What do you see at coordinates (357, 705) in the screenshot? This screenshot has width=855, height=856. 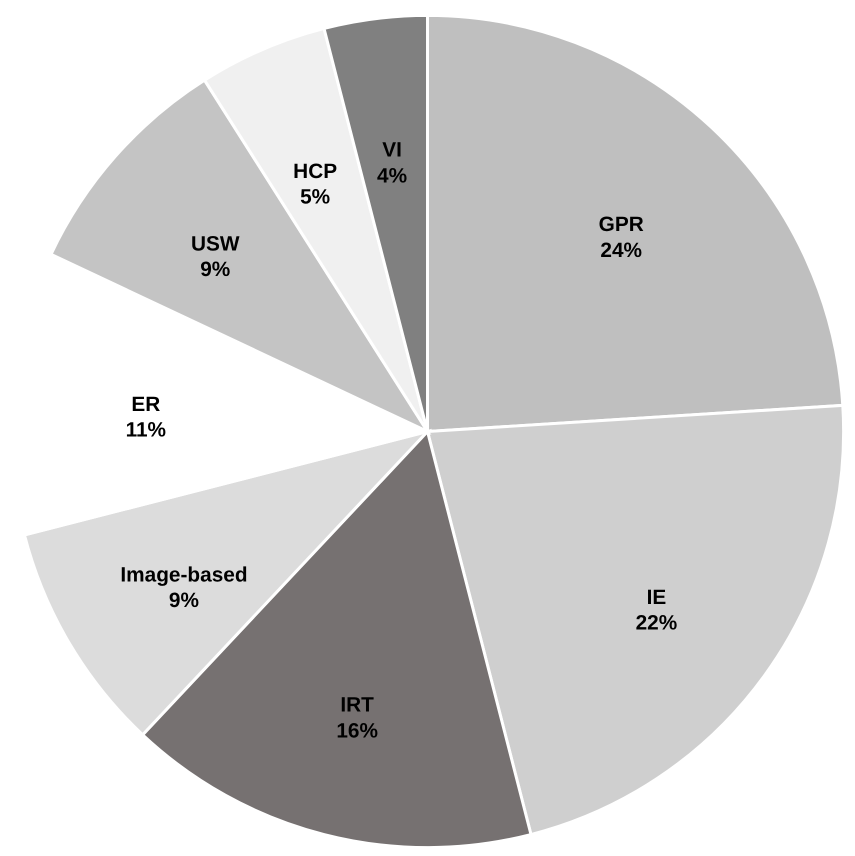 I see `slice-label: IRT` at bounding box center [357, 705].